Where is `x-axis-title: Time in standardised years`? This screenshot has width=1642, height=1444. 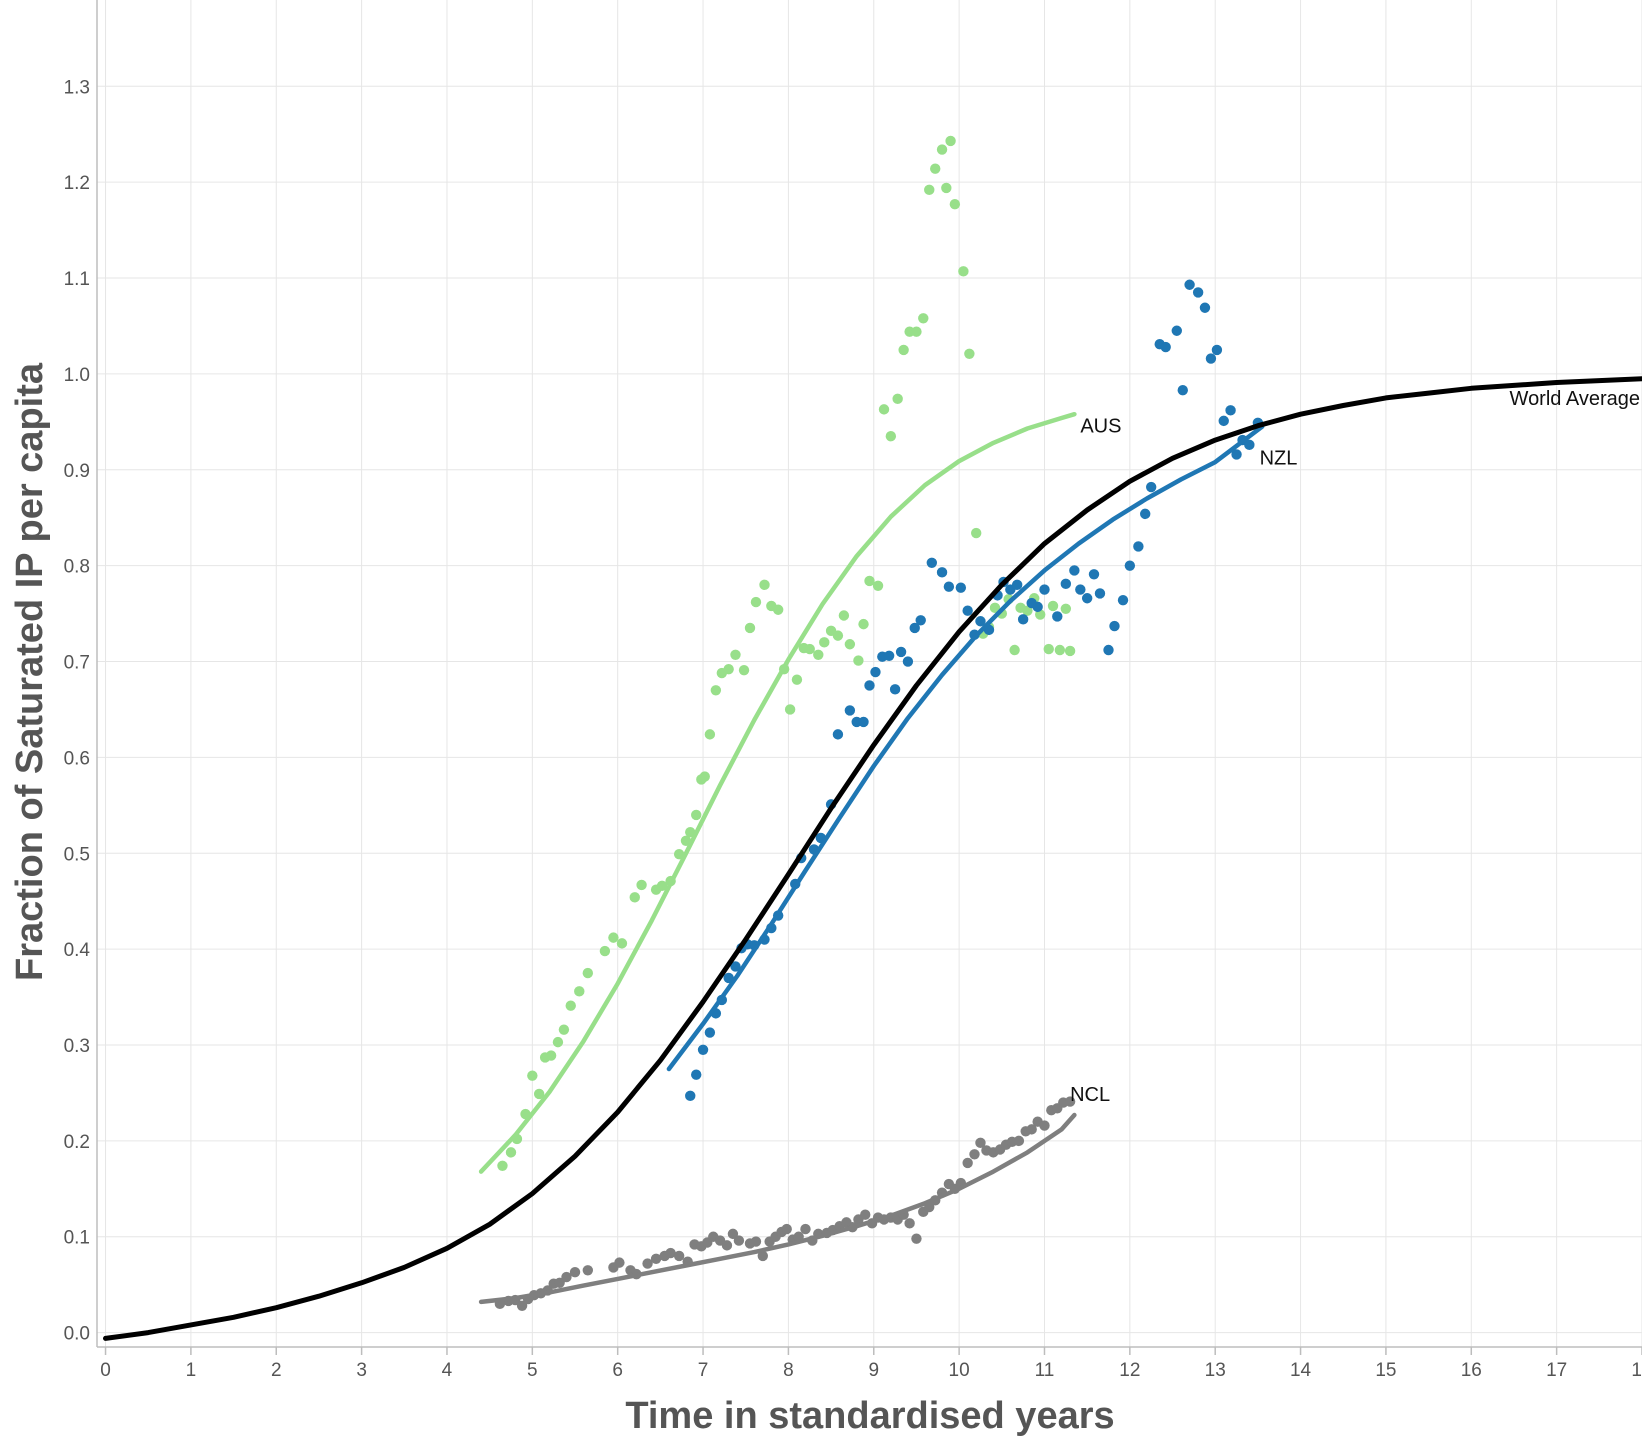 x-axis-title: Time in standardised years is located at coordinates (869, 1416).